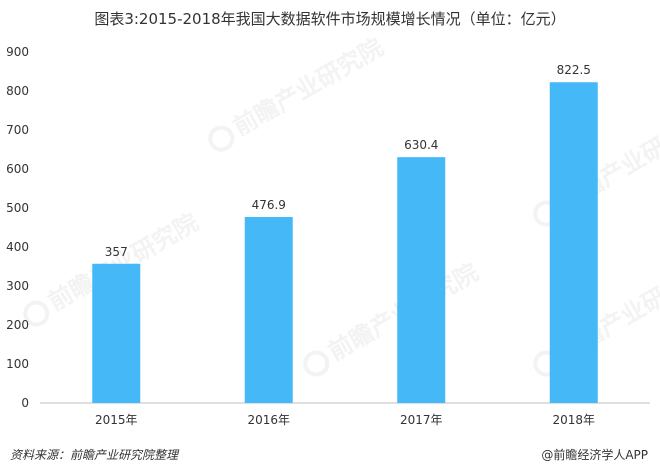 This screenshot has width=660, height=473. Describe the element at coordinates (421, 420) in the screenshot. I see `x-tick-label: 2017年` at that location.